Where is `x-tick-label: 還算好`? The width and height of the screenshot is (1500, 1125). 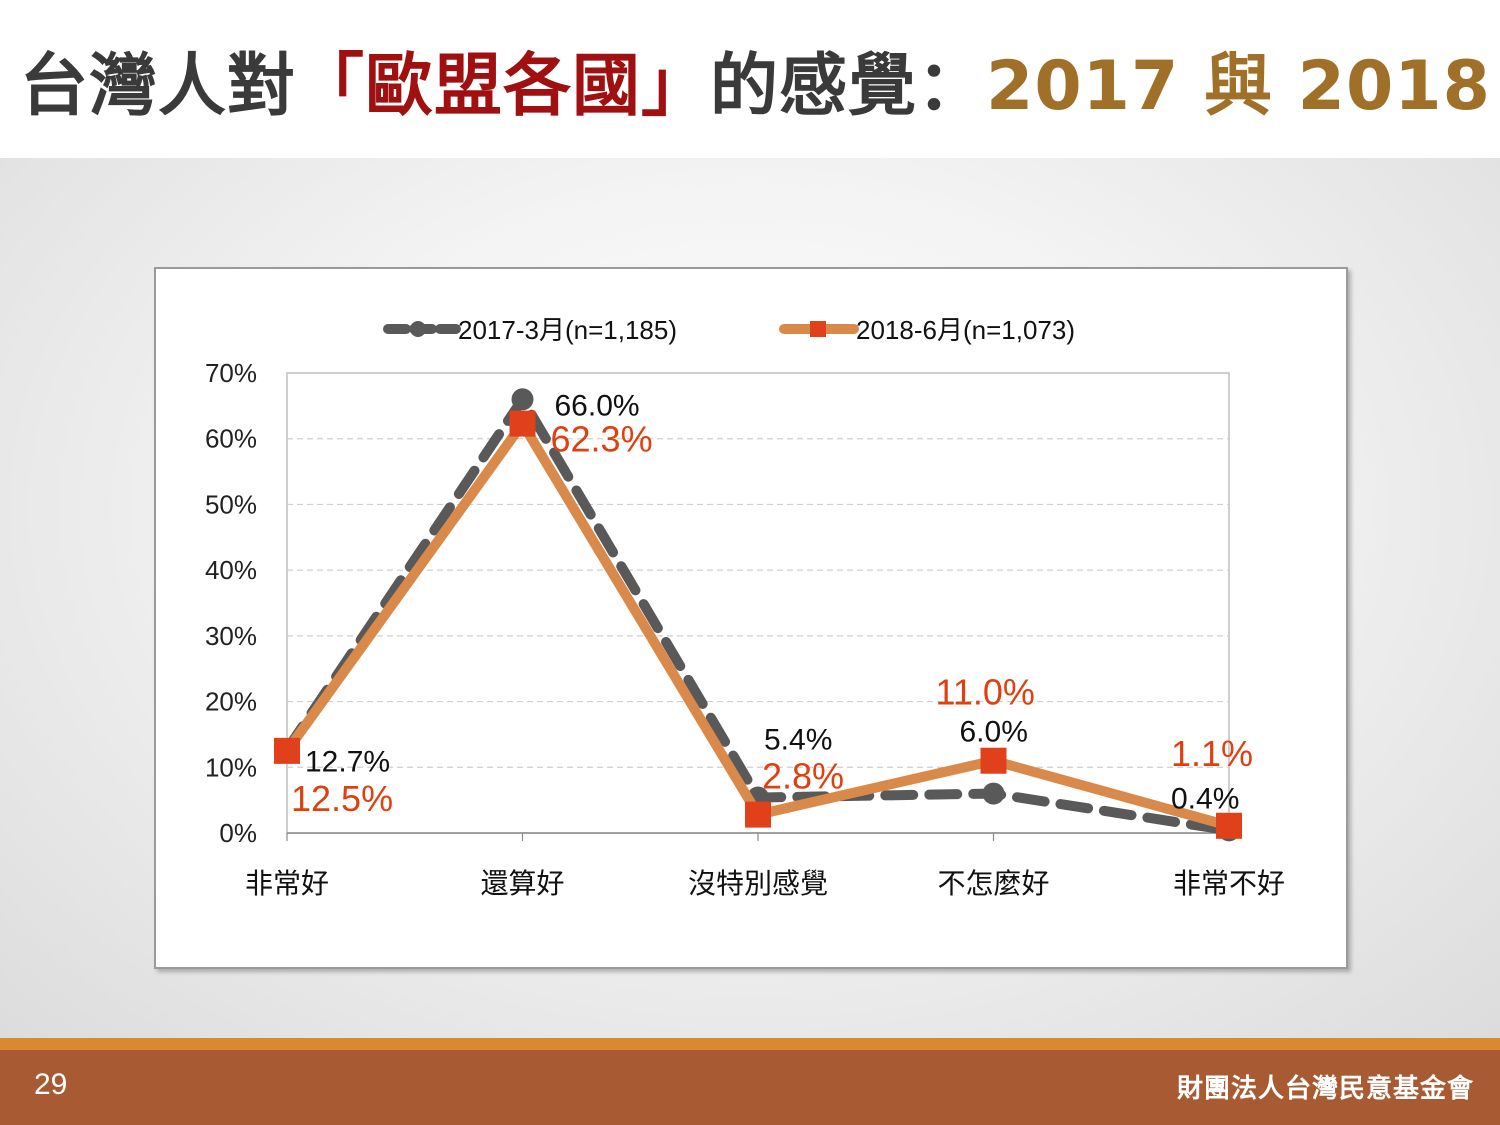 x-tick-label: 還算好 is located at coordinates (522, 883).